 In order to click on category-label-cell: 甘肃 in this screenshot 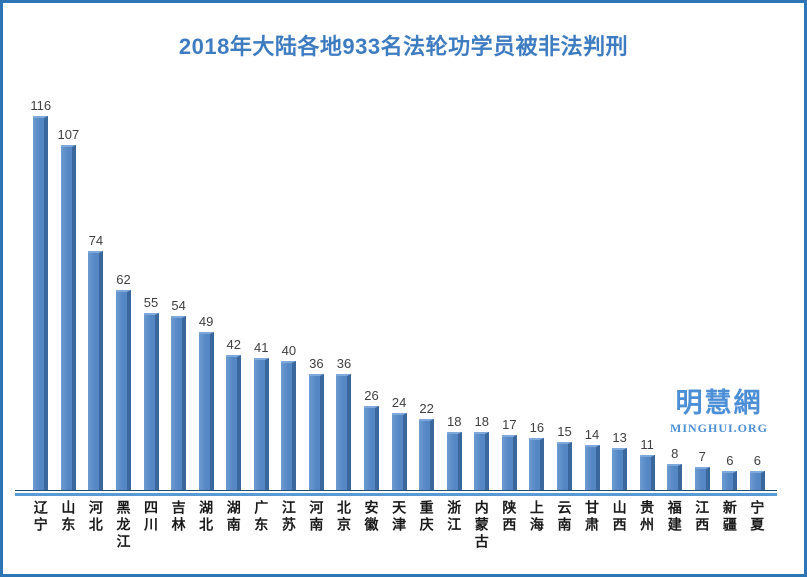, I will do `click(592, 517)`.